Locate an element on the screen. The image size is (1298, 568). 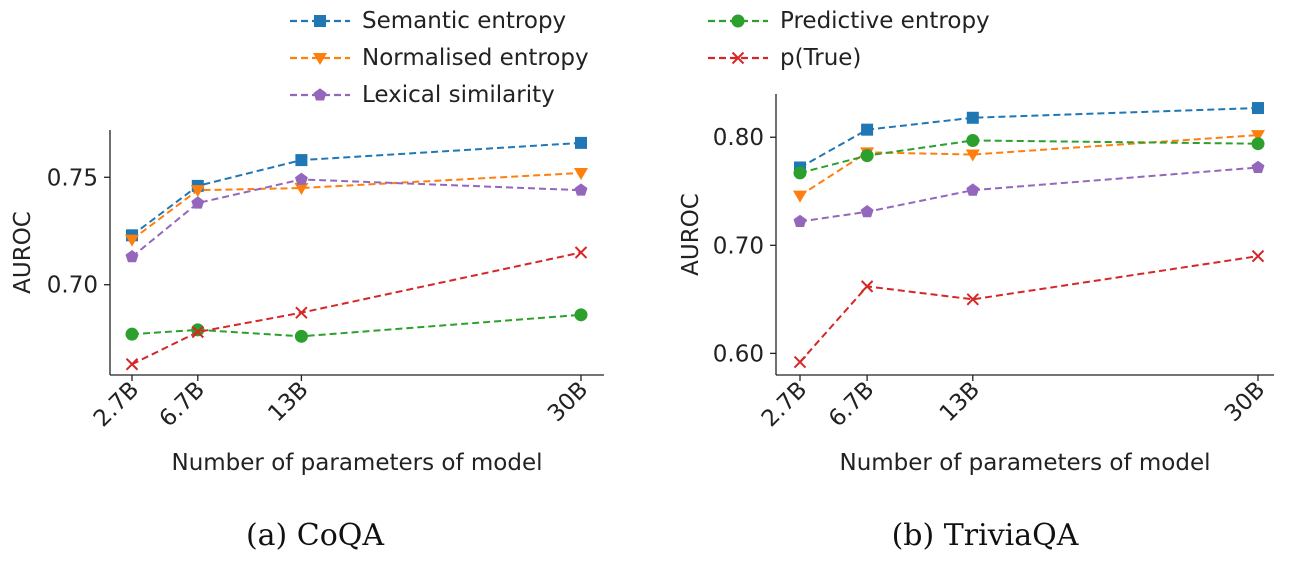
legend-swatch-p-true is located at coordinates (738, 58).